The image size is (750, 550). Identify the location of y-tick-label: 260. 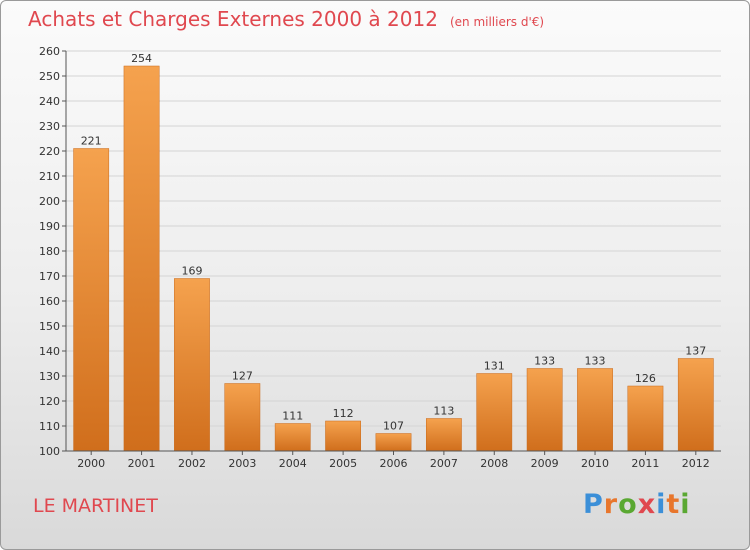
(49, 51).